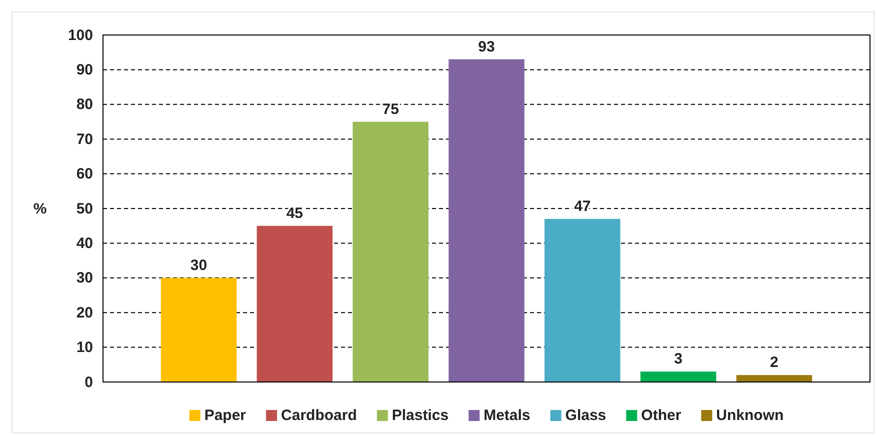 The width and height of the screenshot is (876, 435). What do you see at coordinates (486, 47) in the screenshot?
I see `data-label: 93` at bounding box center [486, 47].